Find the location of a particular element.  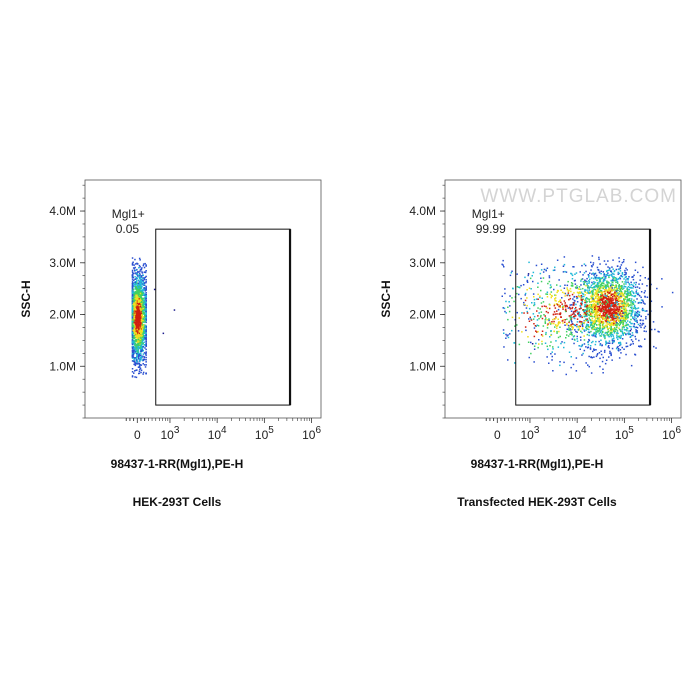

x-tick-exp: 6 is located at coordinates (678, 430).